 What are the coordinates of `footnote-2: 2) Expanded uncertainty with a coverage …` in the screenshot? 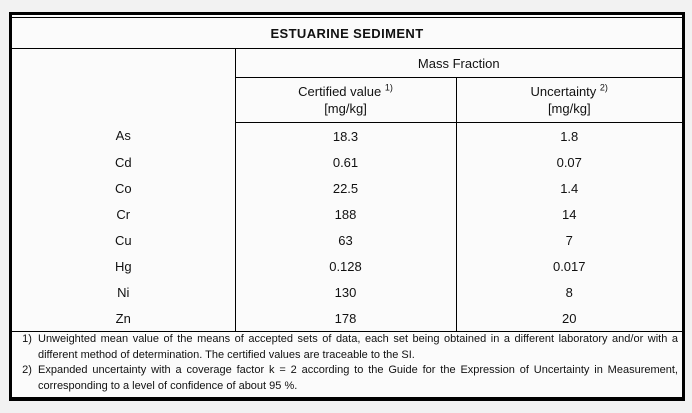 It's located at (347, 378).